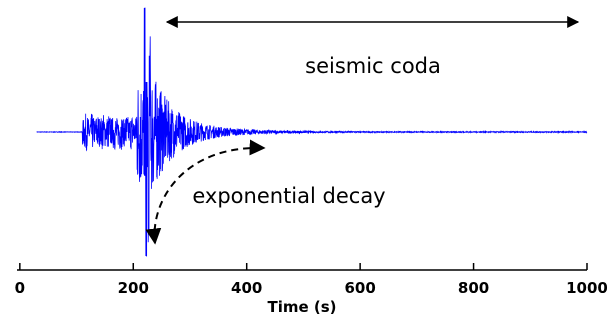 The image size is (607, 322). I want to click on coda-label: seismic coda, so click(373, 66).